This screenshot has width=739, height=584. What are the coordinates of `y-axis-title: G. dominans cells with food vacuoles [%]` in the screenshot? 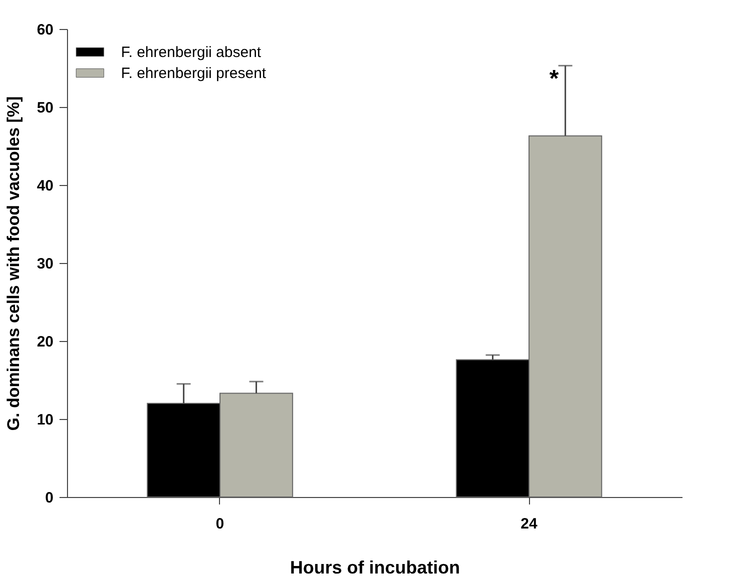 It's located at (13, 263).